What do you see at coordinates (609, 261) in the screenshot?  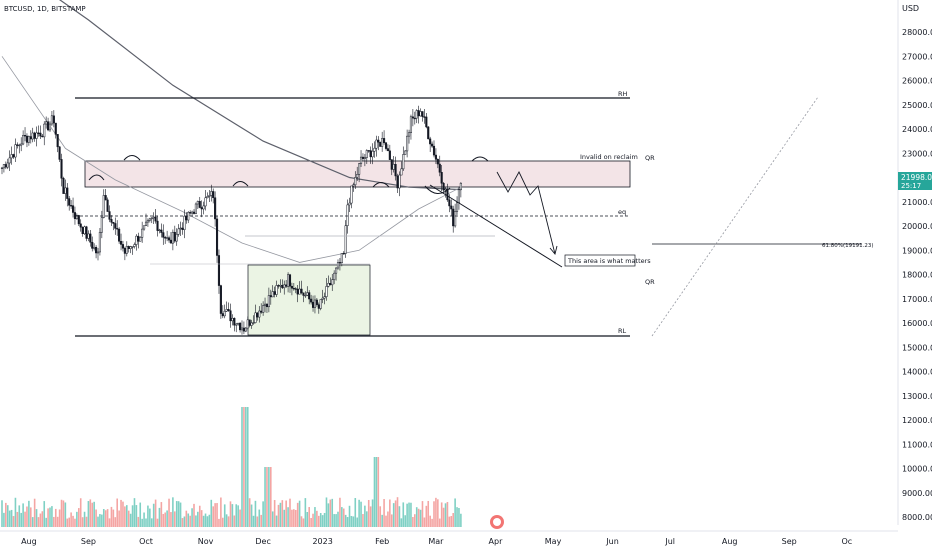 I see `callout-text: This area is what matters` at bounding box center [609, 261].